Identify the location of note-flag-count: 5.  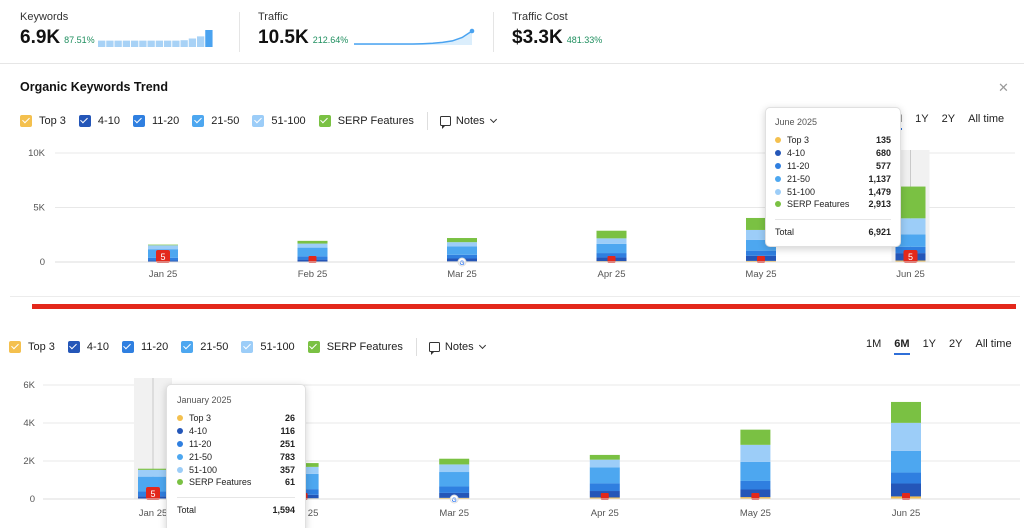
(910, 257).